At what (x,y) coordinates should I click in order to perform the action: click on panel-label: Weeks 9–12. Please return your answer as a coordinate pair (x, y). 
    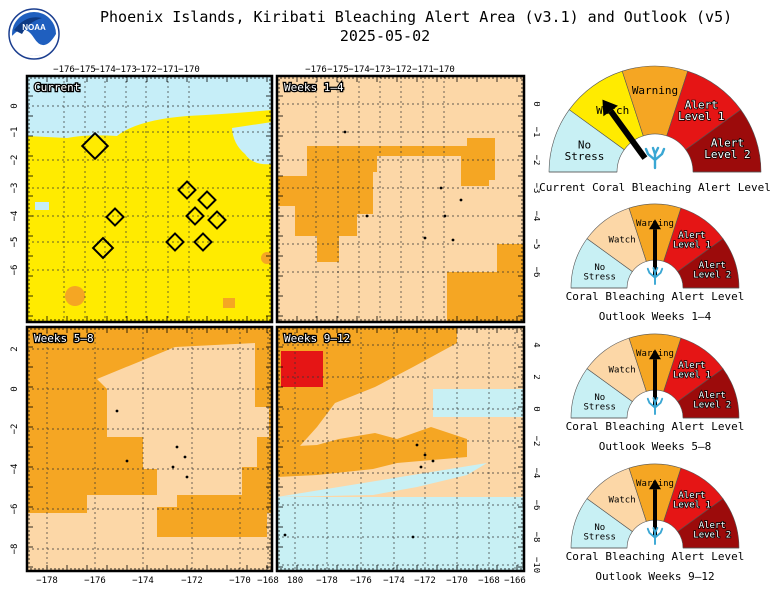
    Looking at the image, I should click on (317, 338).